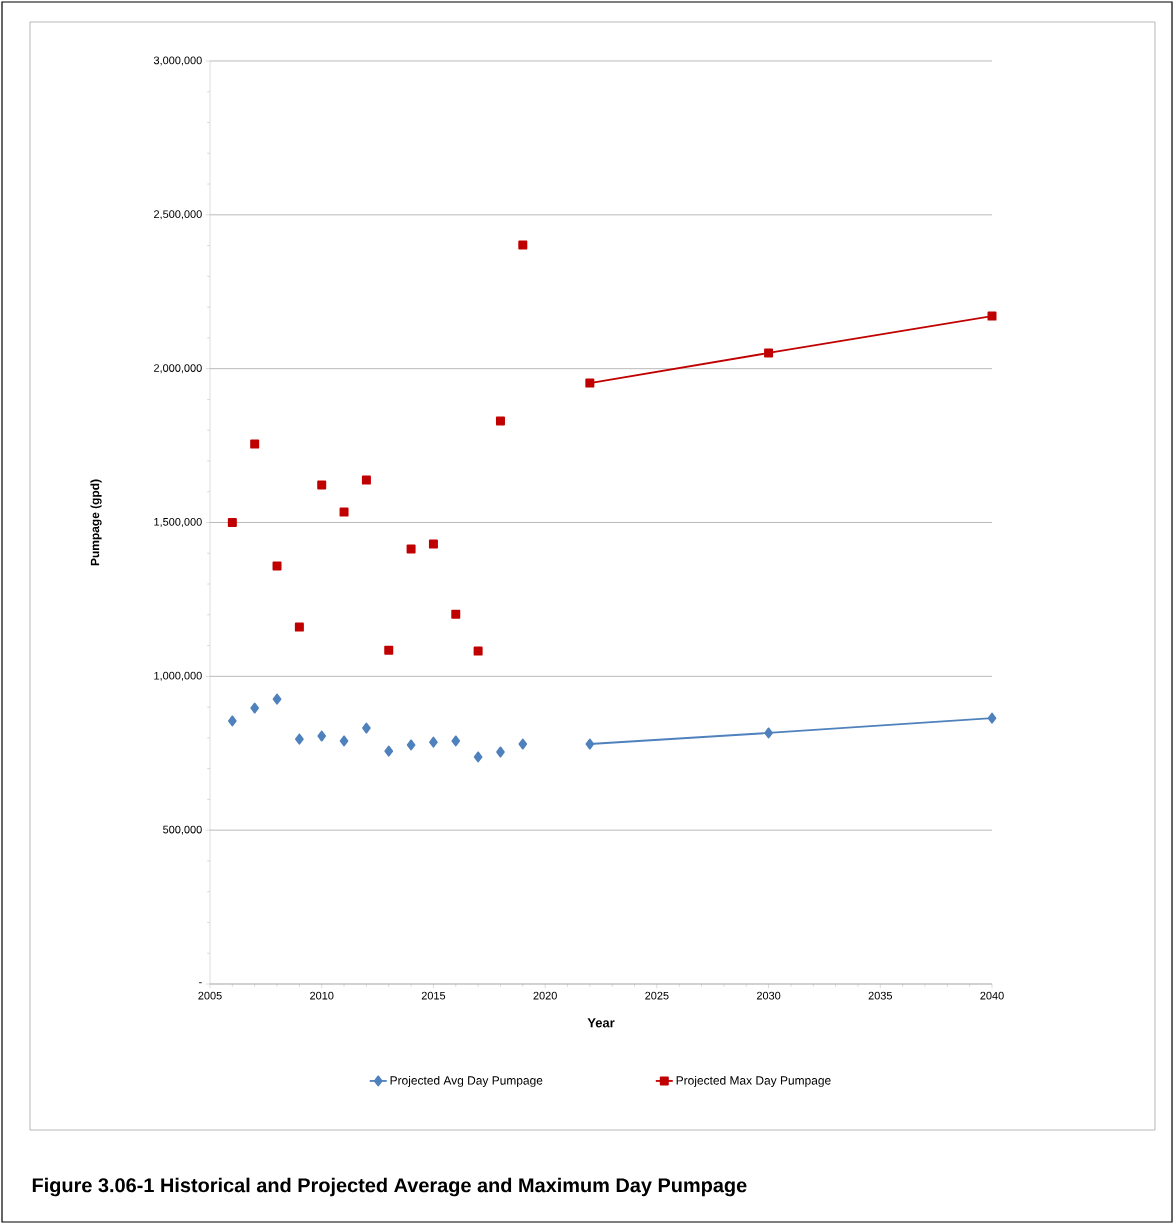  I want to click on y-tick-label: 1,500,000, so click(178, 522).